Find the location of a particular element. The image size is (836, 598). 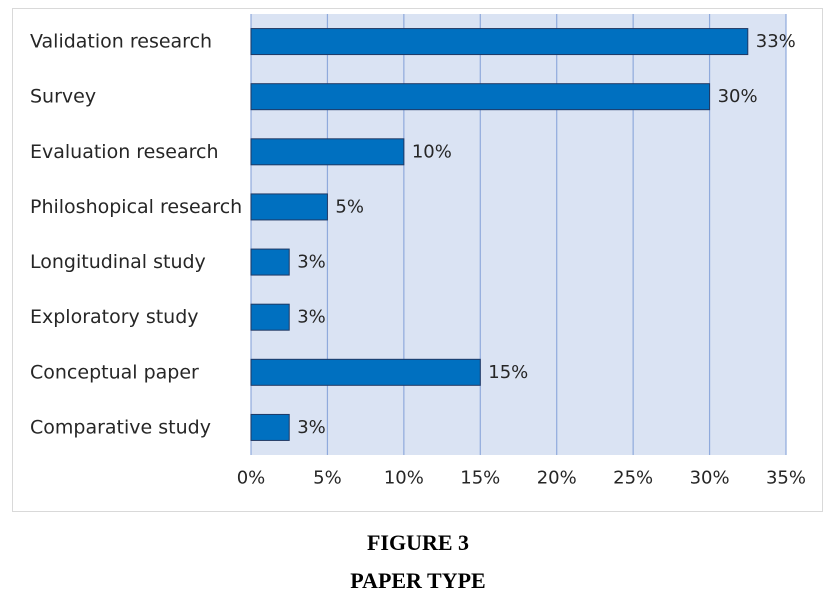

data-label-7: 3% is located at coordinates (311, 427).